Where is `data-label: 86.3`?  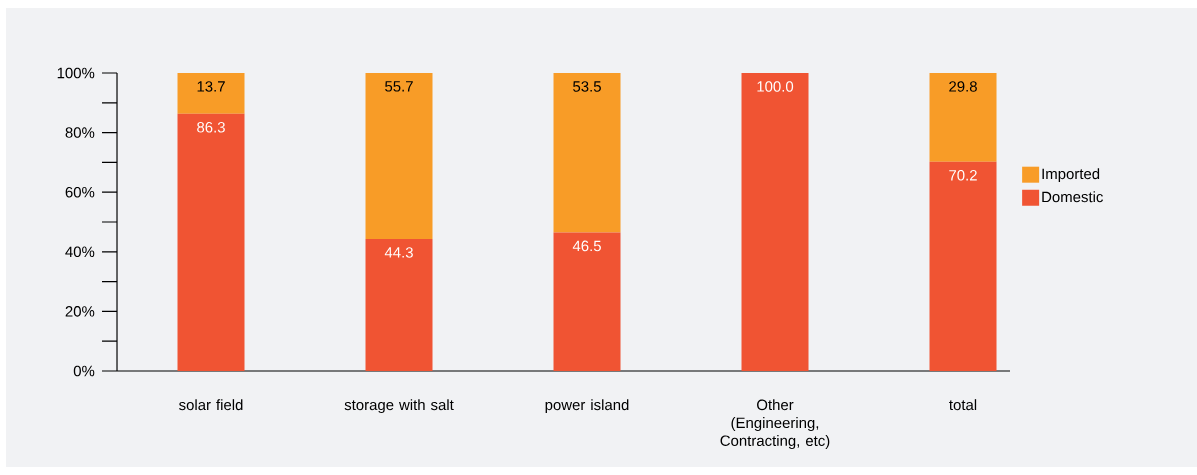 data-label: 86.3 is located at coordinates (211, 127).